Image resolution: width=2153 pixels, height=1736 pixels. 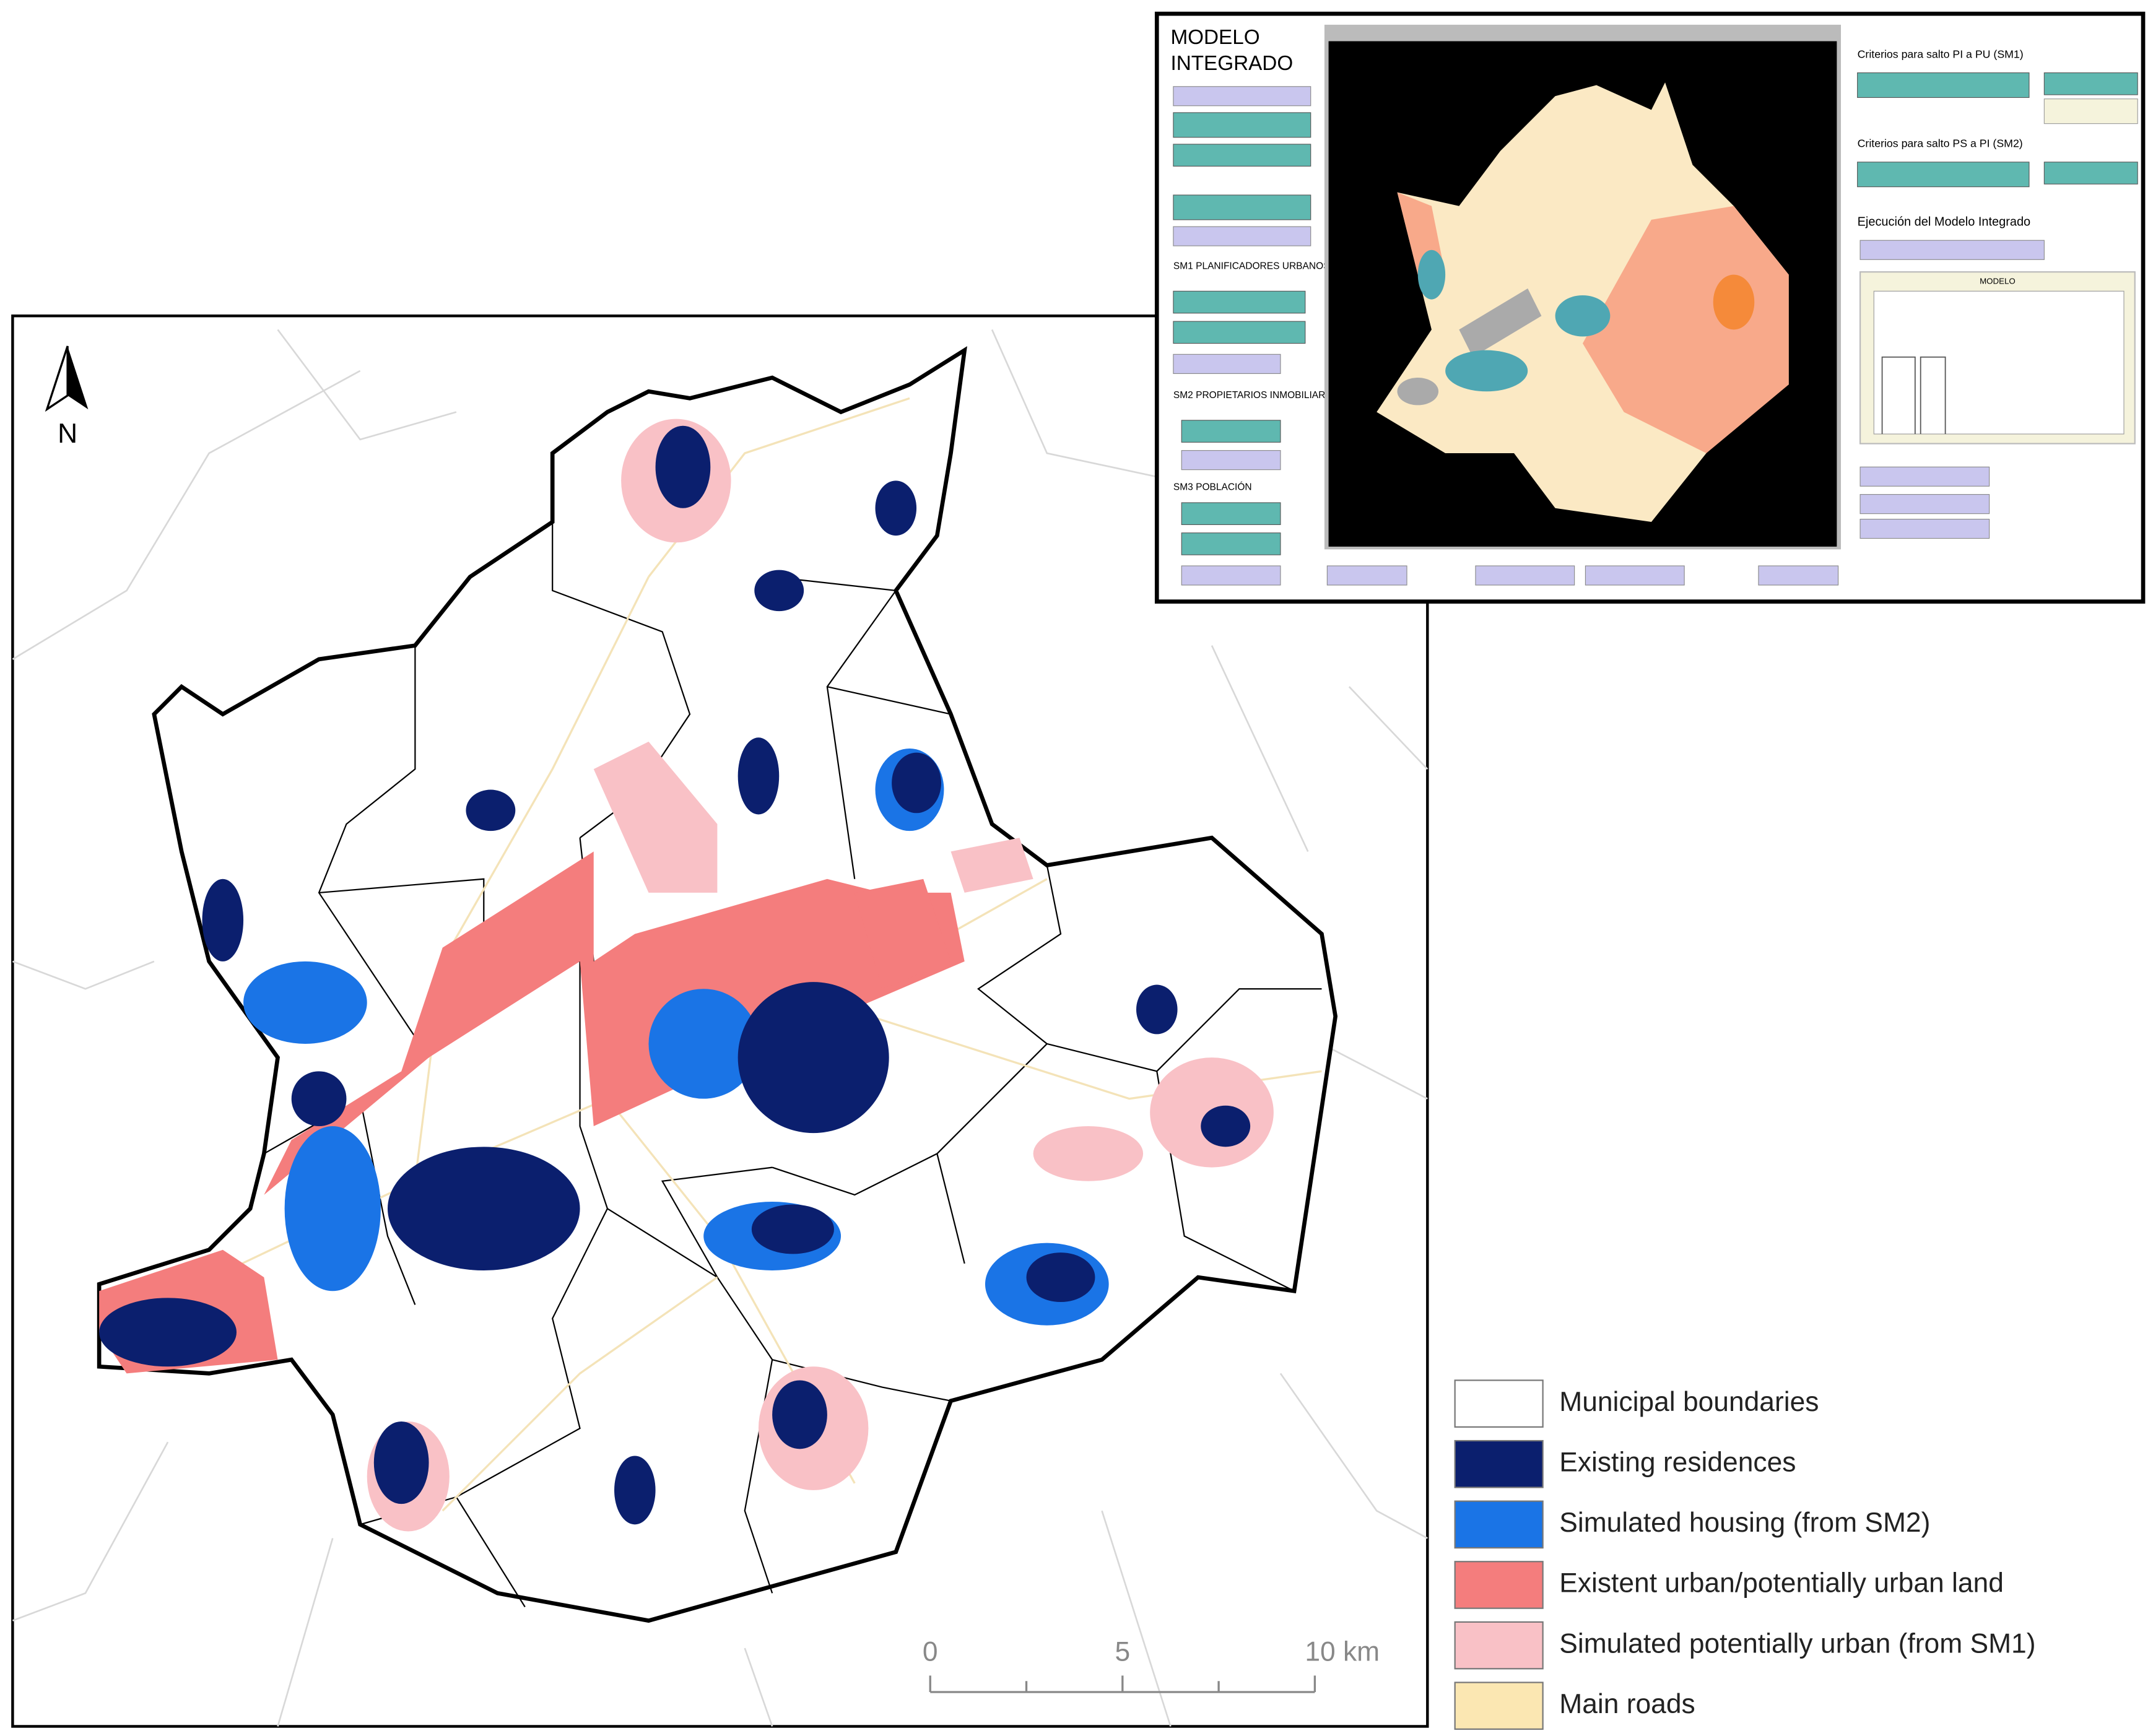 What do you see at coordinates (1941, 54) in the screenshot?
I see `inset-label: Criterios para salto PI a PU (SM1)` at bounding box center [1941, 54].